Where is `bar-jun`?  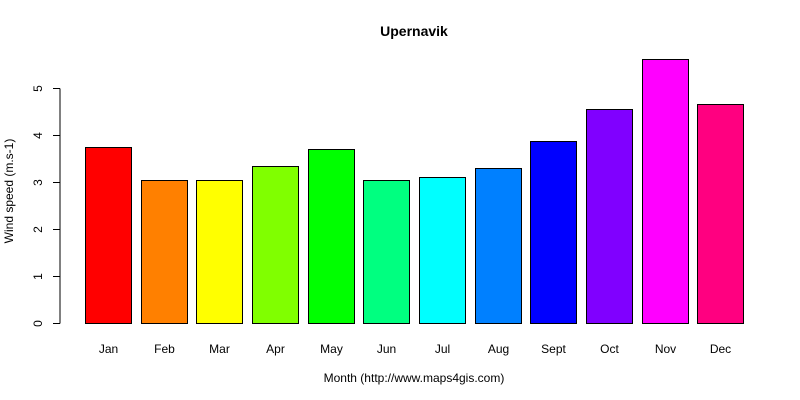 bar-jun is located at coordinates (386, 252).